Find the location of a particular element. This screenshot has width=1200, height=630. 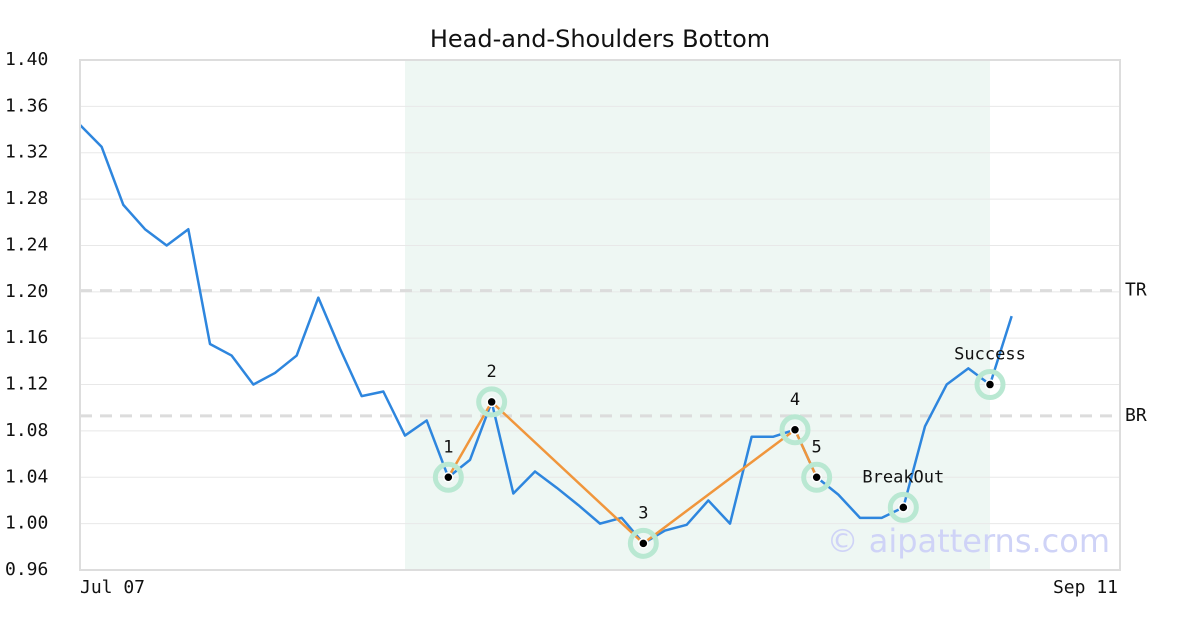

x-tick-label: Jul 07 is located at coordinates (112, 587).